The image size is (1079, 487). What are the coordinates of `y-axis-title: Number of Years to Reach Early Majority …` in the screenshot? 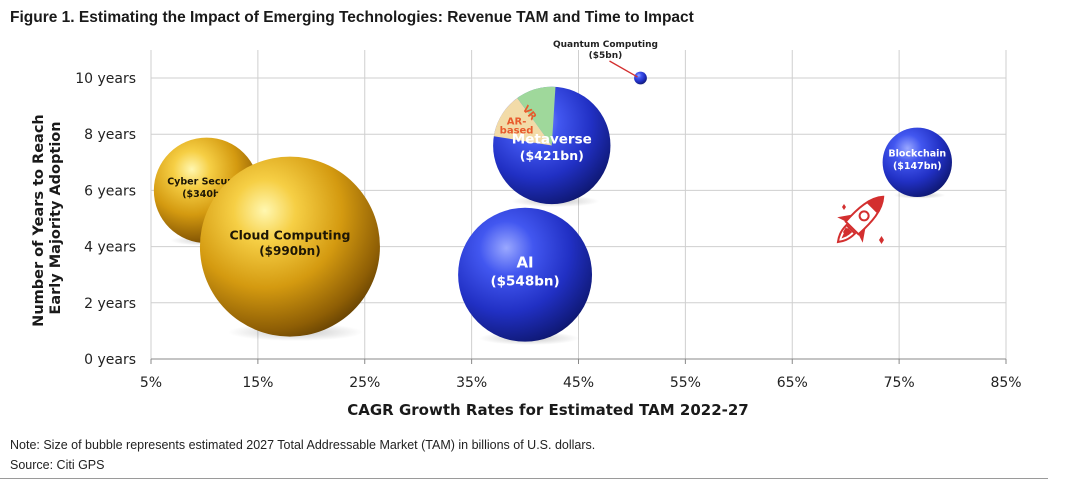 It's located at (47, 218).